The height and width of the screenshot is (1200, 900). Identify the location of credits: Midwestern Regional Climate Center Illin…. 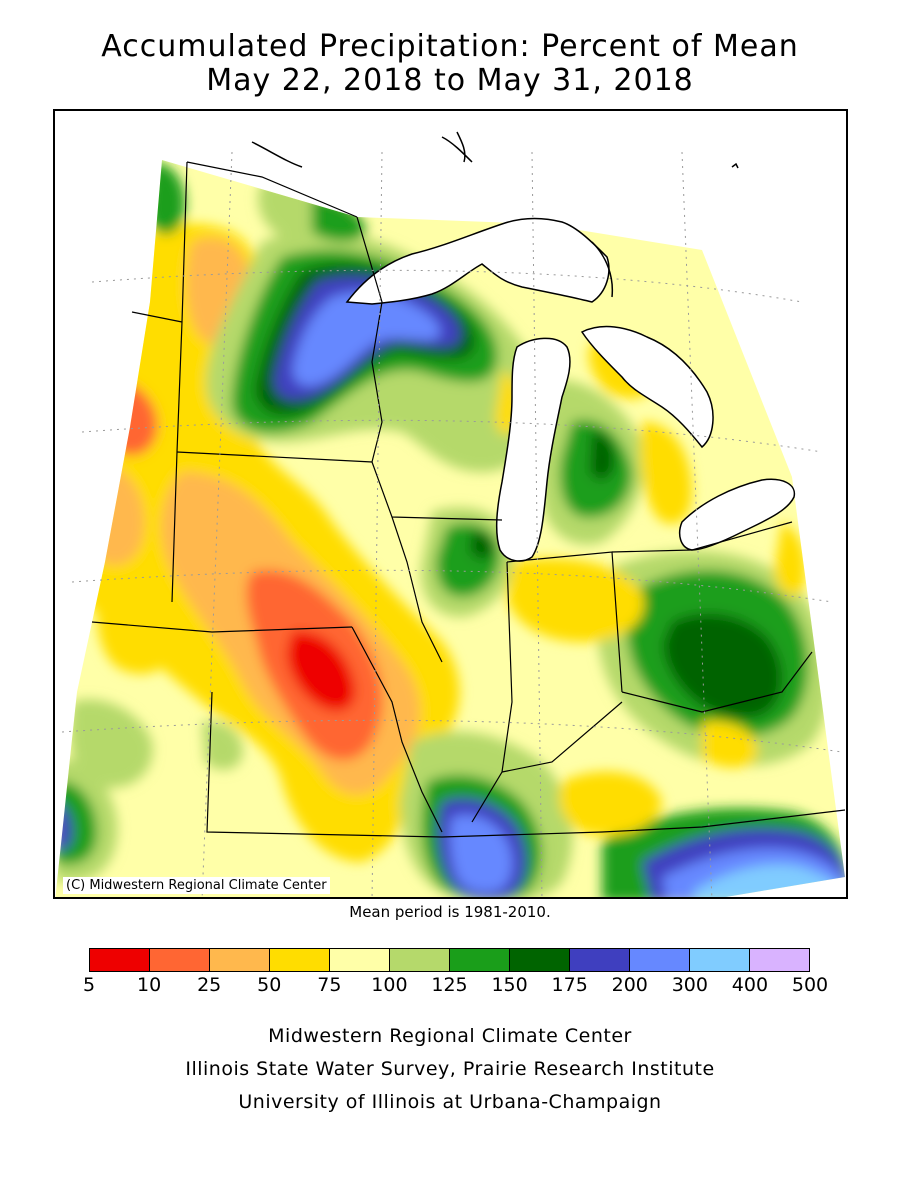
(450, 1069).